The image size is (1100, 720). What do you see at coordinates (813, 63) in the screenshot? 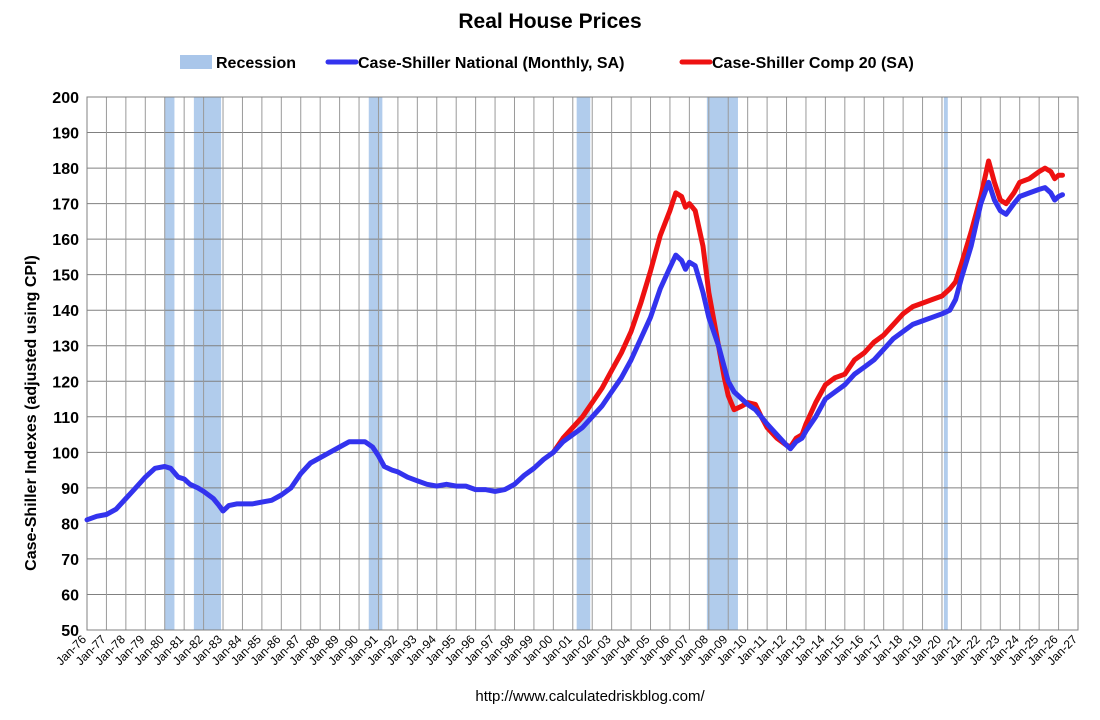
I see `legend-label-comp20: Case-Shiller Comp 20 (SA)` at bounding box center [813, 63].